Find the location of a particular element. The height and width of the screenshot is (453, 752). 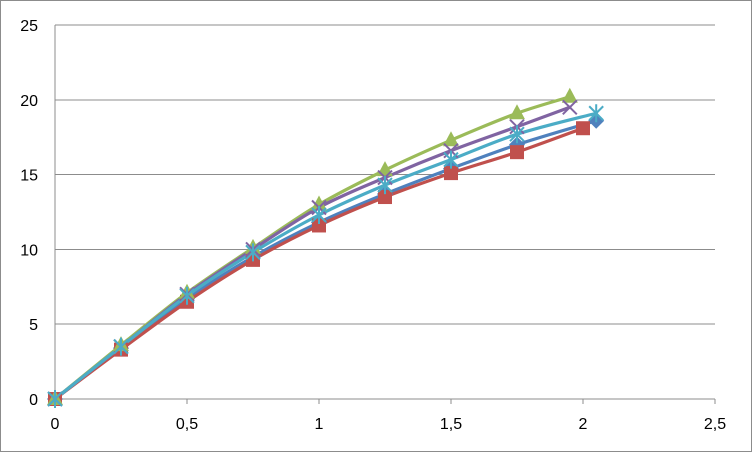

y-tick-label: 25 is located at coordinates (29, 26).